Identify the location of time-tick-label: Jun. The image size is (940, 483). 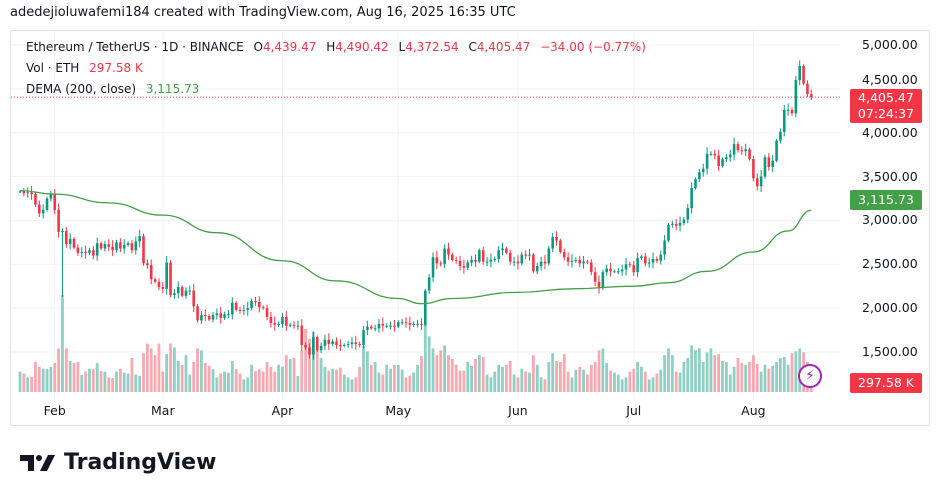
(518, 410).